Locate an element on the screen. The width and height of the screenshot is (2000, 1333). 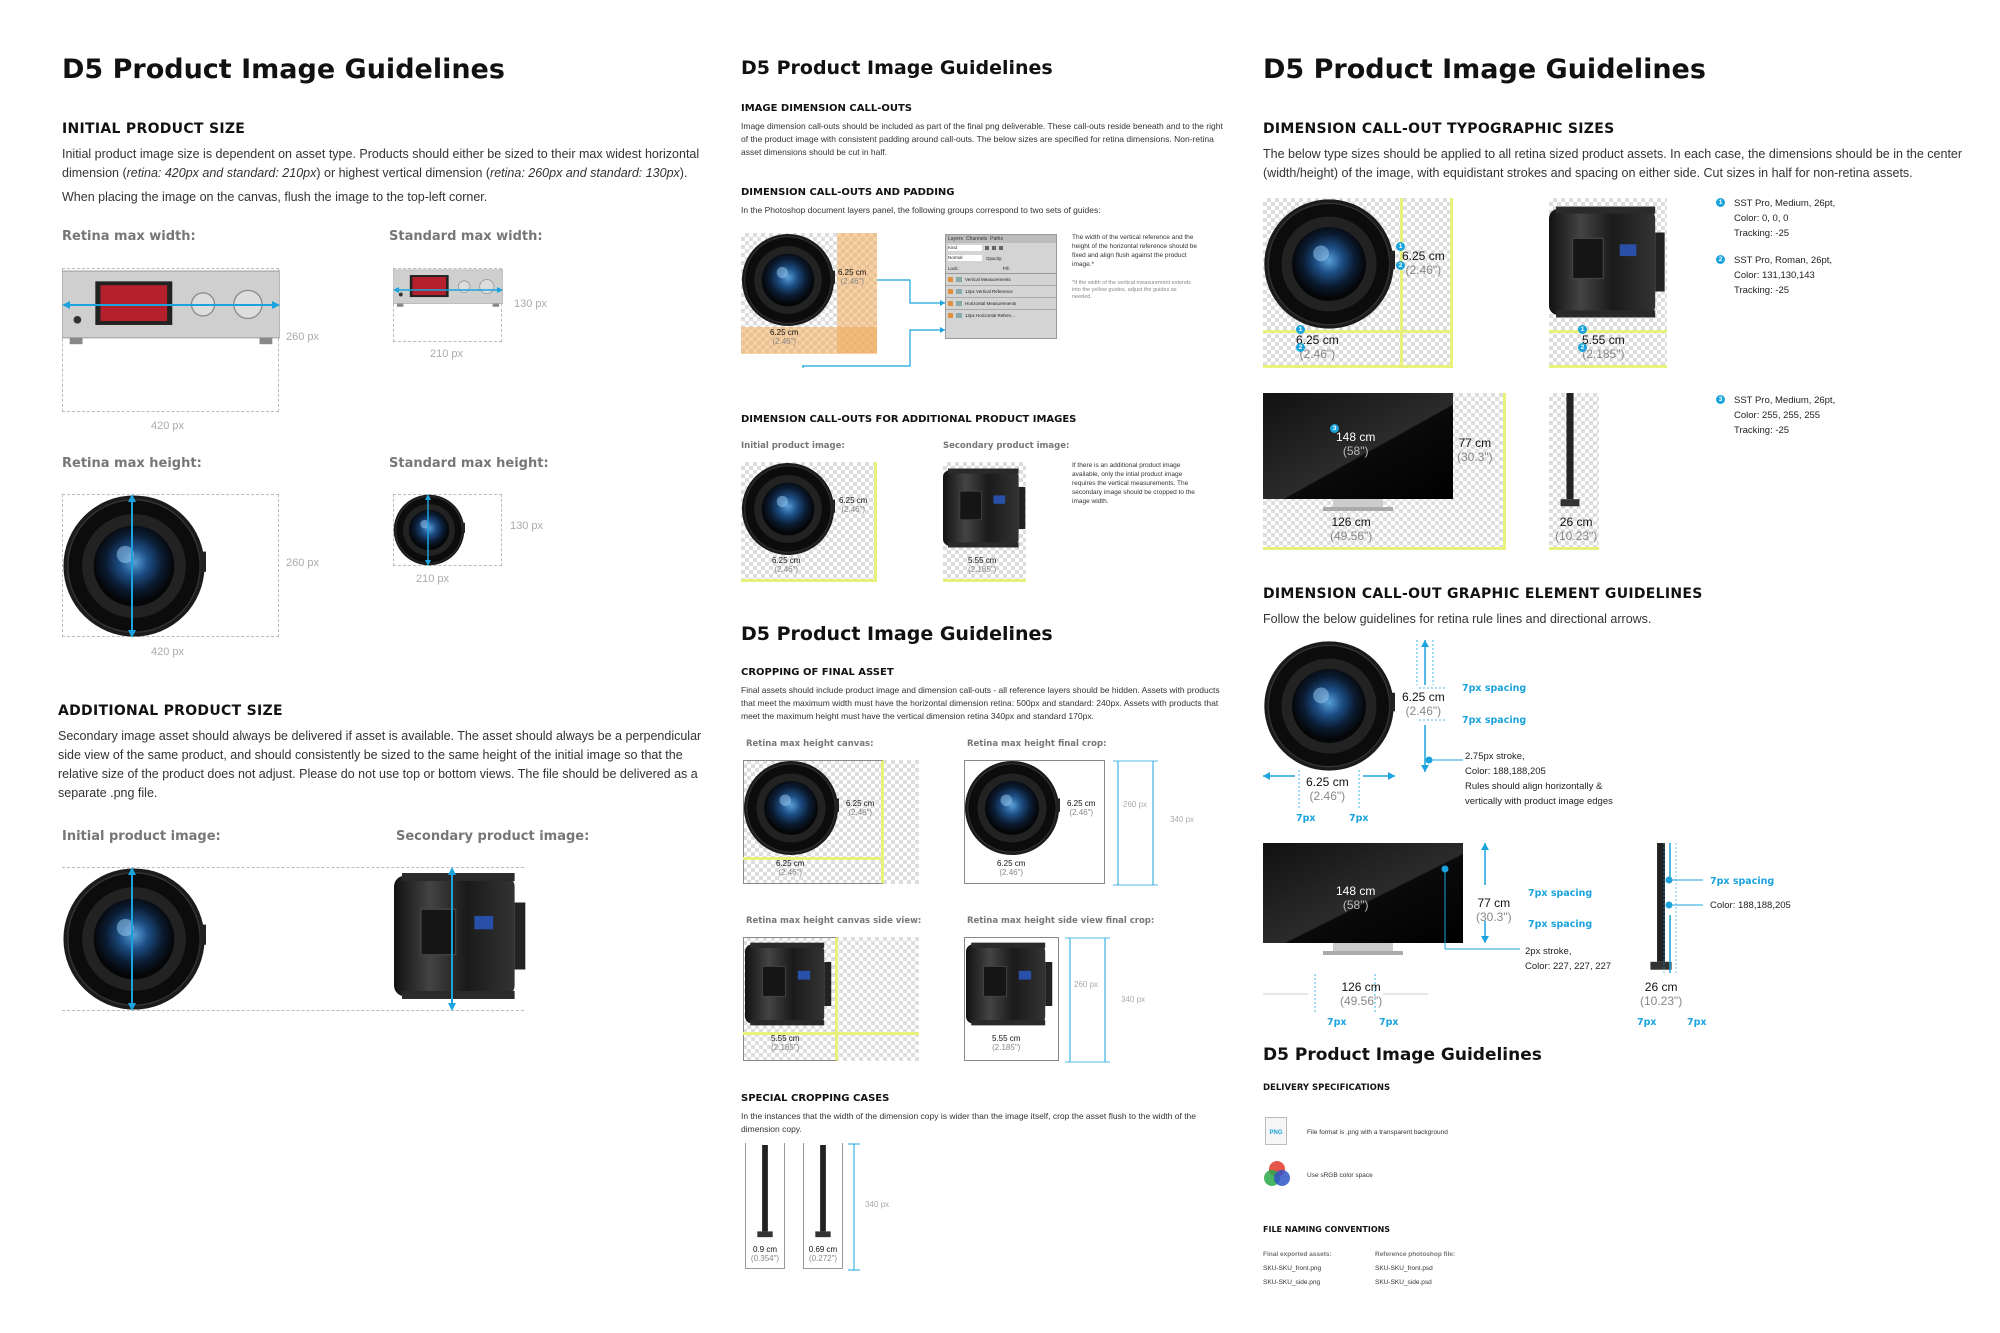
graphic-tv-side-dim: 26 cm (10.23") is located at coordinates (1661, 994).